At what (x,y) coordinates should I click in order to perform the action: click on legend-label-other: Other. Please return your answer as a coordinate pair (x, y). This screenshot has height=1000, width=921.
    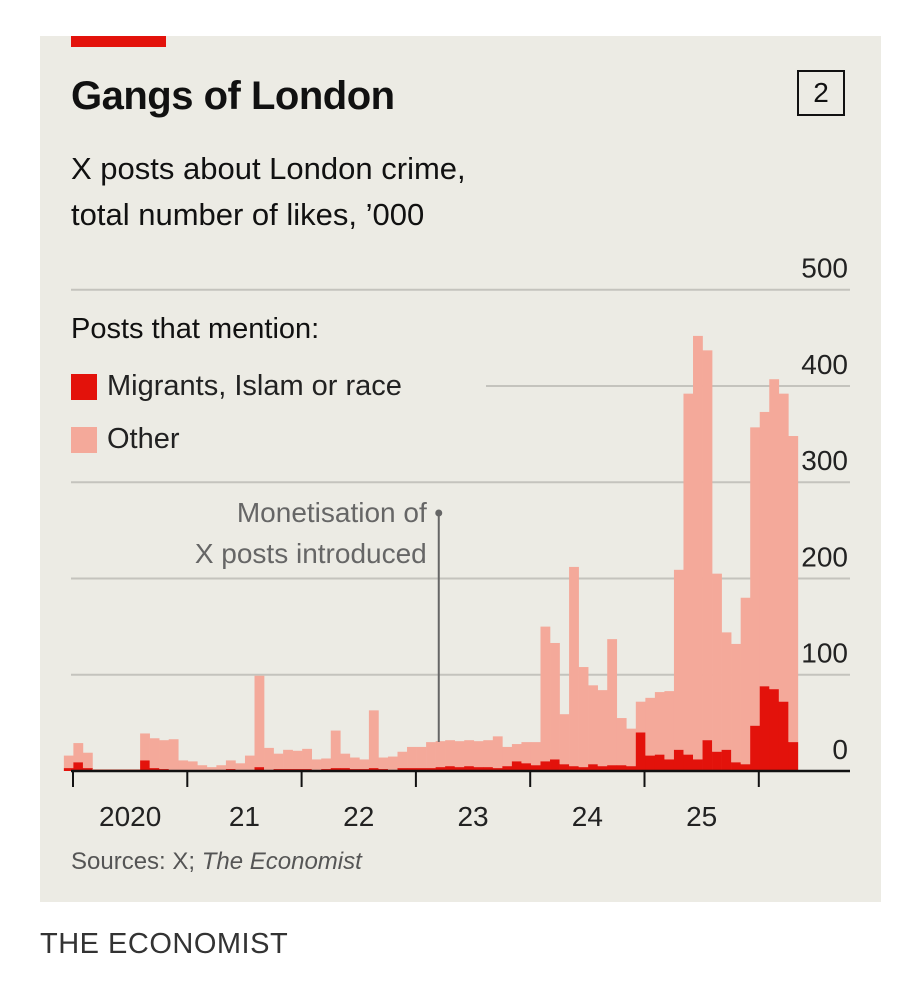
    Looking at the image, I should click on (143, 439).